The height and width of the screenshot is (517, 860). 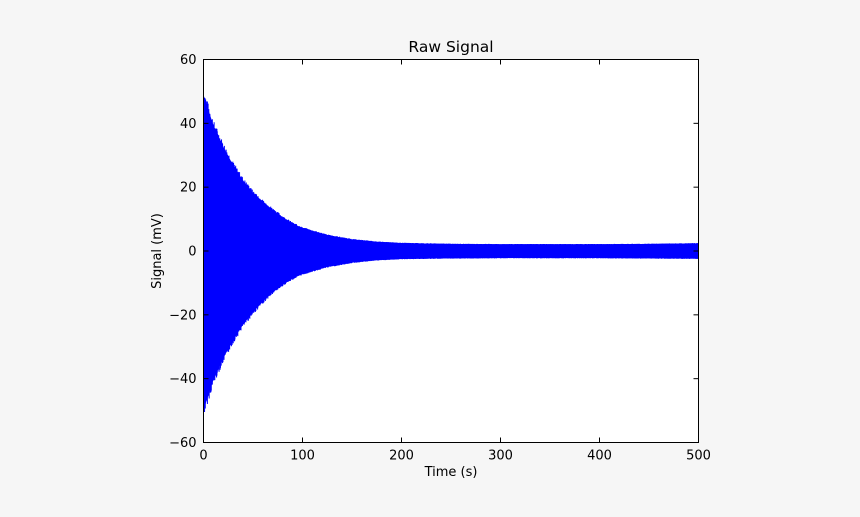 I want to click on y-tick-label: −20, so click(x=182, y=315).